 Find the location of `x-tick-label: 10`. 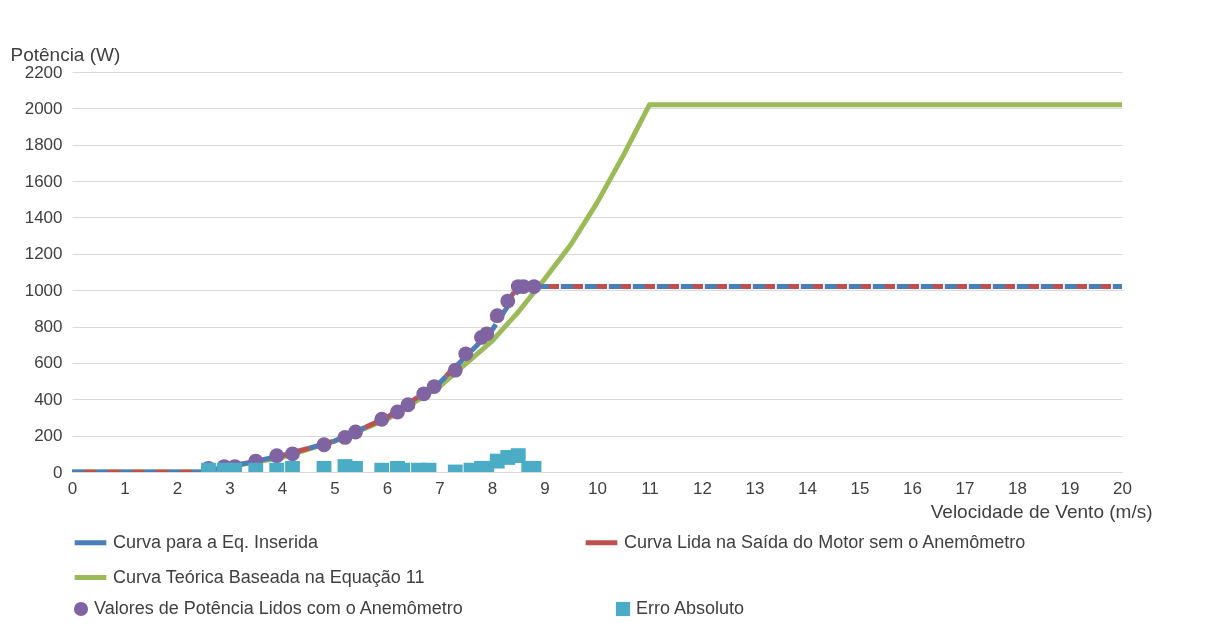

x-tick-label: 10 is located at coordinates (597, 488).